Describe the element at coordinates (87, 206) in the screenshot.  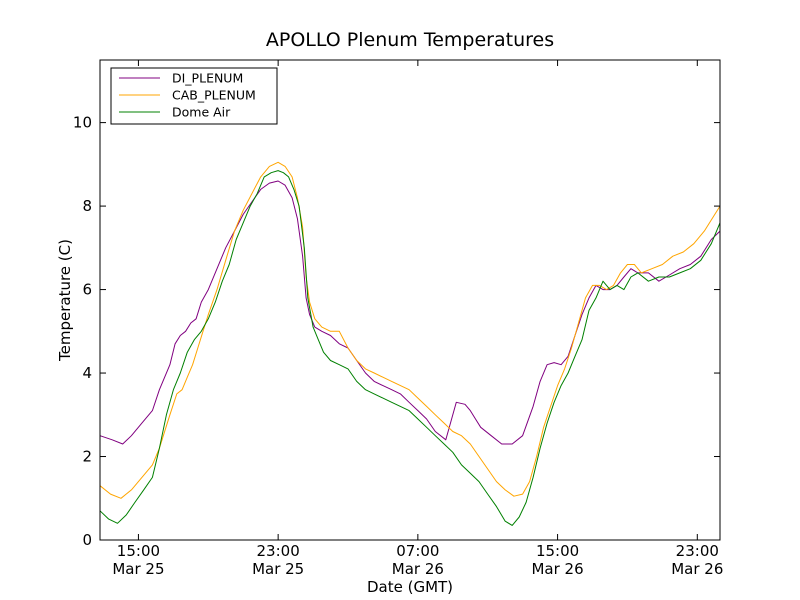
I see `y-tick-label: 8` at that location.